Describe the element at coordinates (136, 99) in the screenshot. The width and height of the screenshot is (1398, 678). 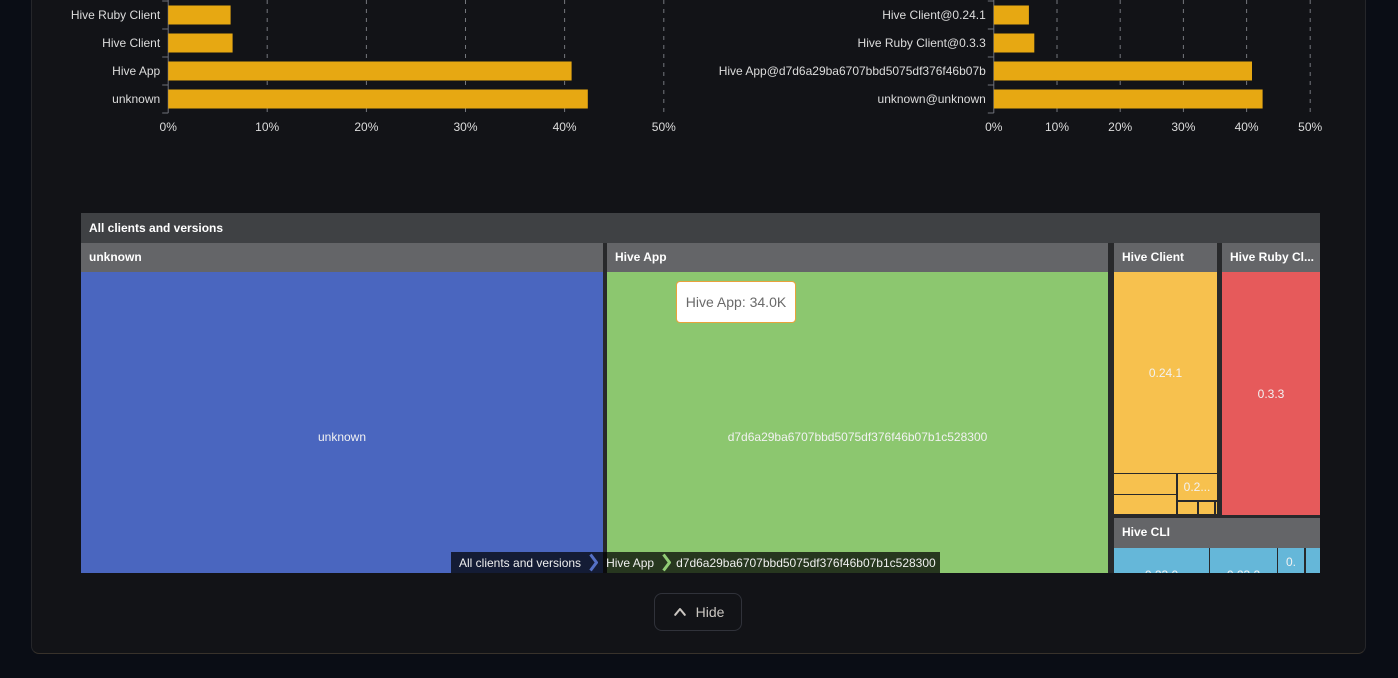
I see `svg-text: unknown` at that location.